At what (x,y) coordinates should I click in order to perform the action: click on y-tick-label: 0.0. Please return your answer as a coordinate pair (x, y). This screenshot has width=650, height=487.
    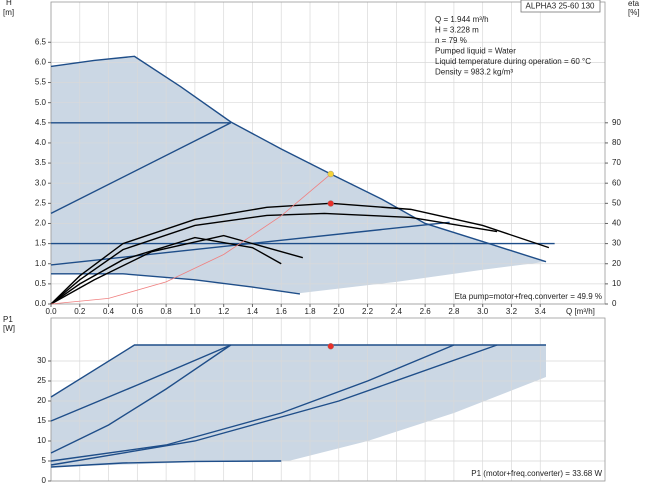
    Looking at the image, I should click on (41, 303).